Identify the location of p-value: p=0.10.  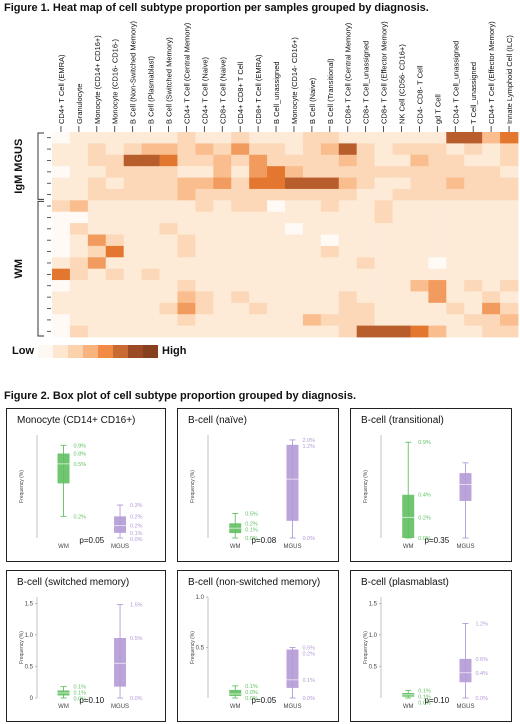
(437, 700).